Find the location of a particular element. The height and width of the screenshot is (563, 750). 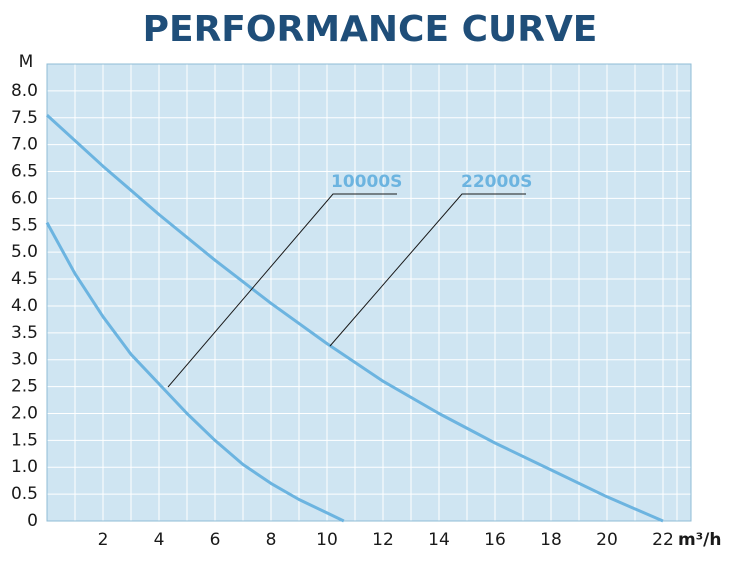

x-tick-label: 14 is located at coordinates (439, 540).